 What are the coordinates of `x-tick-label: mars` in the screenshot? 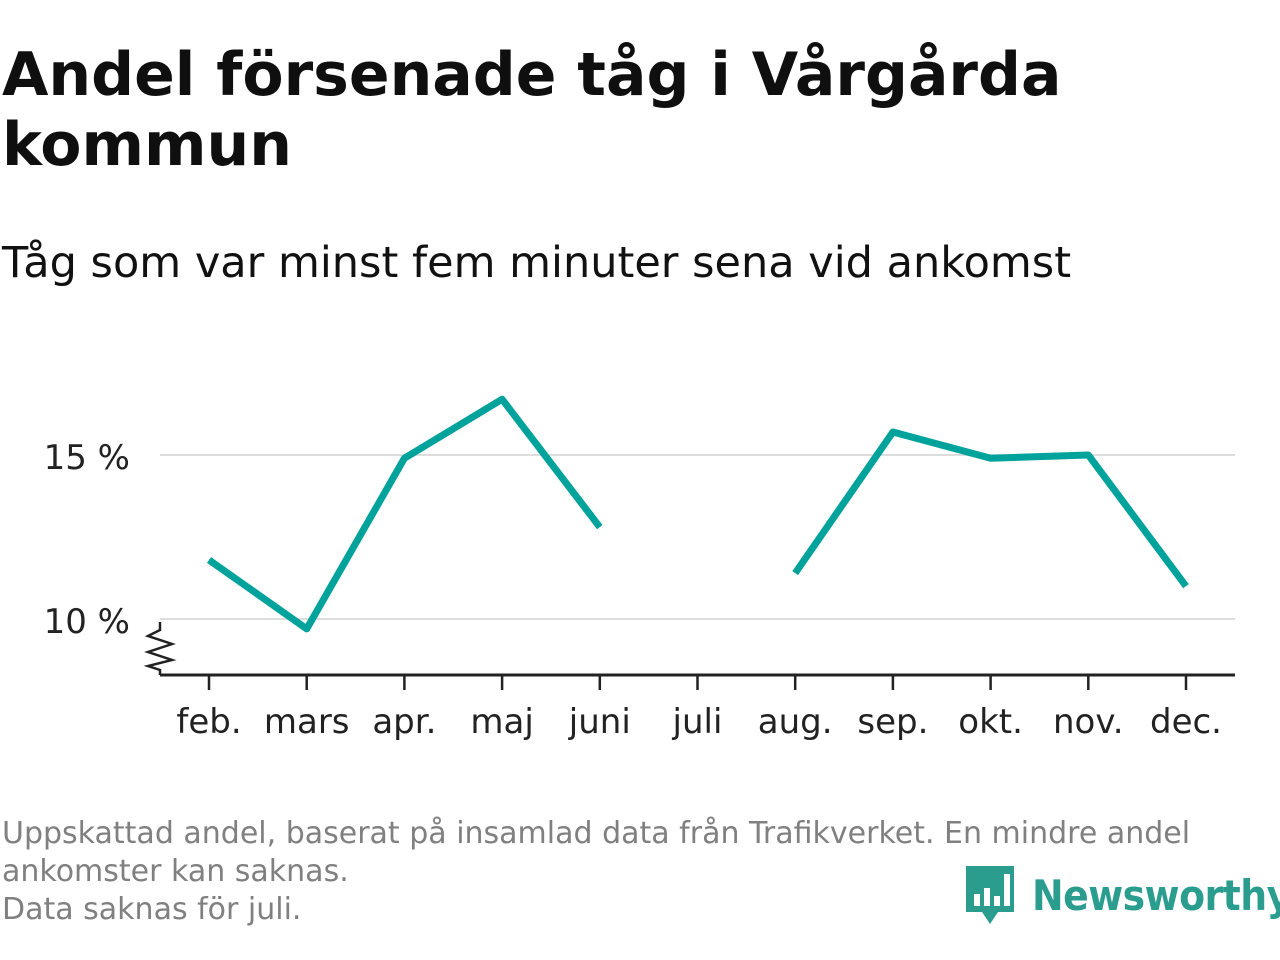 It's located at (307, 722).